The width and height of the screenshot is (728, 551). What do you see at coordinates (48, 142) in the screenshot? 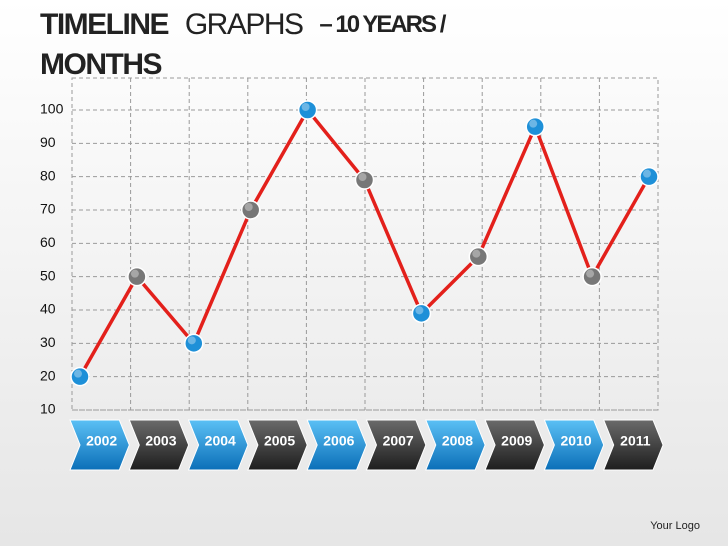
I see `y-tick-label: 90` at bounding box center [48, 142].